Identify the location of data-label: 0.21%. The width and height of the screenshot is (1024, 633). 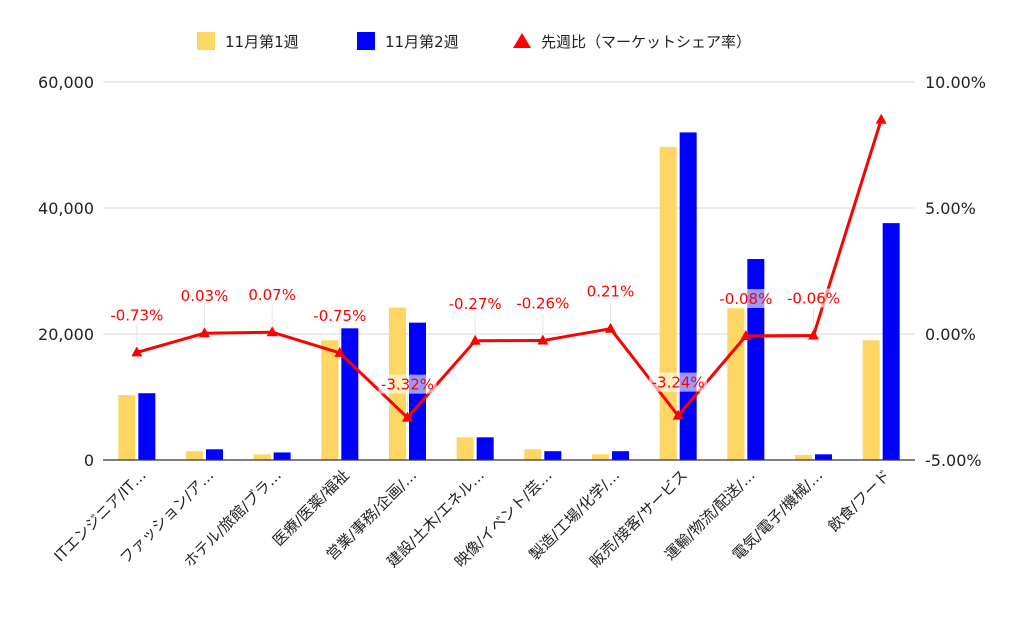
(611, 292).